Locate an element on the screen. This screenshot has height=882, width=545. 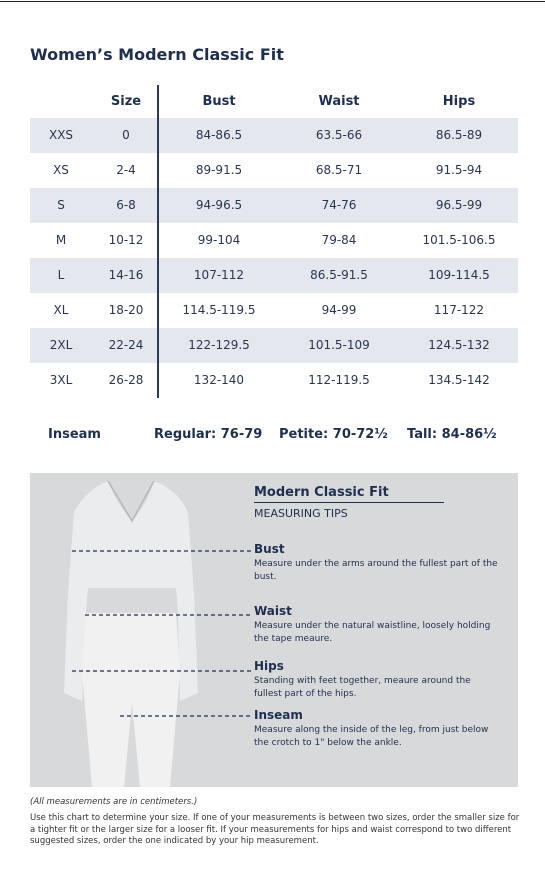
cell: 22-24 is located at coordinates (126, 345).